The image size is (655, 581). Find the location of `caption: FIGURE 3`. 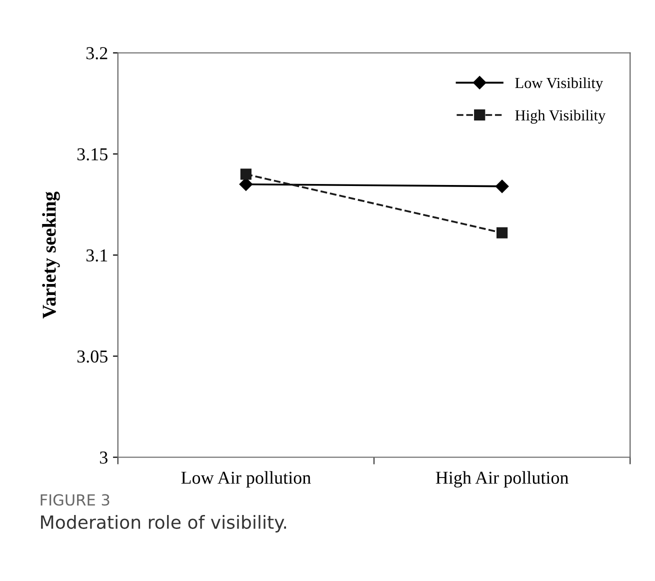

caption: FIGURE 3 is located at coordinates (75, 500).